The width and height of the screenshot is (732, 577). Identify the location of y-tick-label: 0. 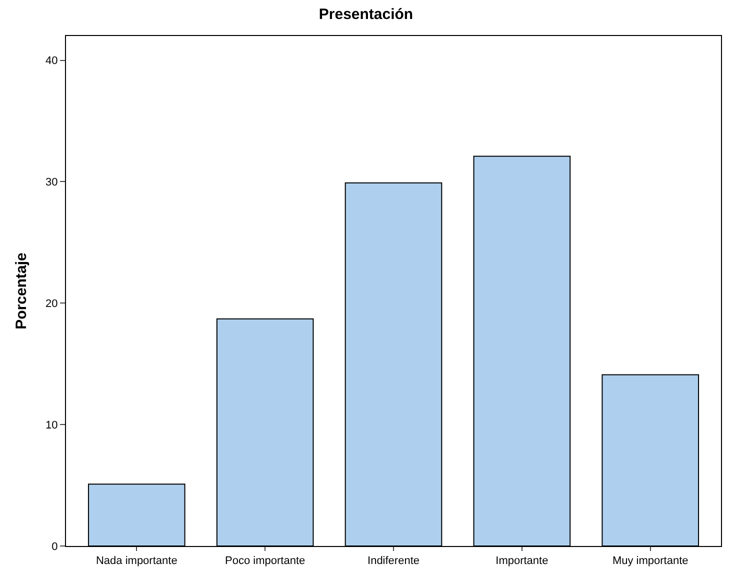
(55, 546).